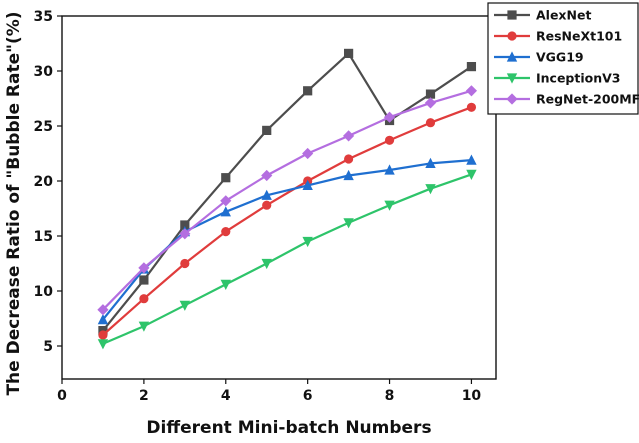  I want to click on legend-item: RegNet-200MF, so click(566, 99).